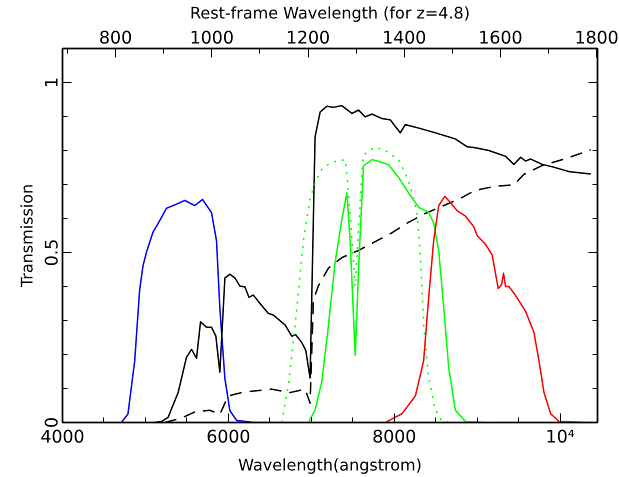 The width and height of the screenshot is (619, 477). Describe the element at coordinates (52, 252) in the screenshot. I see `y-tick-label: 0.5` at that location.